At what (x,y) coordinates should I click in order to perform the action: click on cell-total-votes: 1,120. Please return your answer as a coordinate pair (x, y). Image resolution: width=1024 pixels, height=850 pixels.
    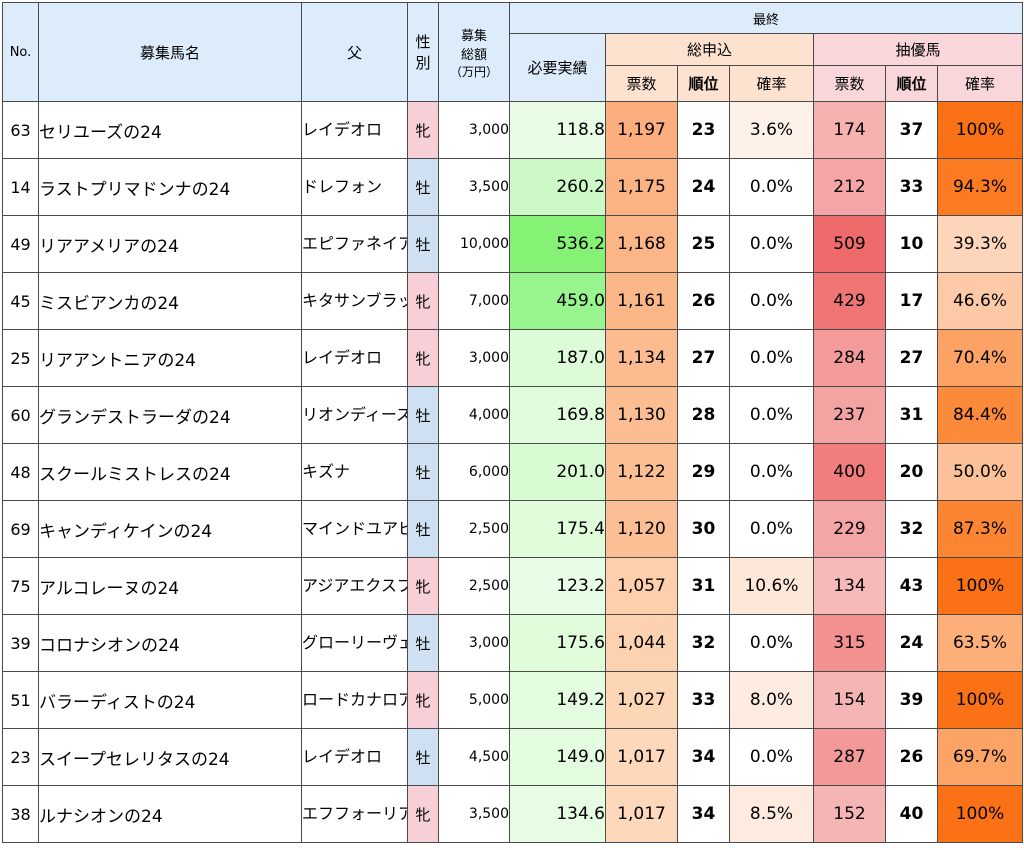
    Looking at the image, I should click on (641, 529).